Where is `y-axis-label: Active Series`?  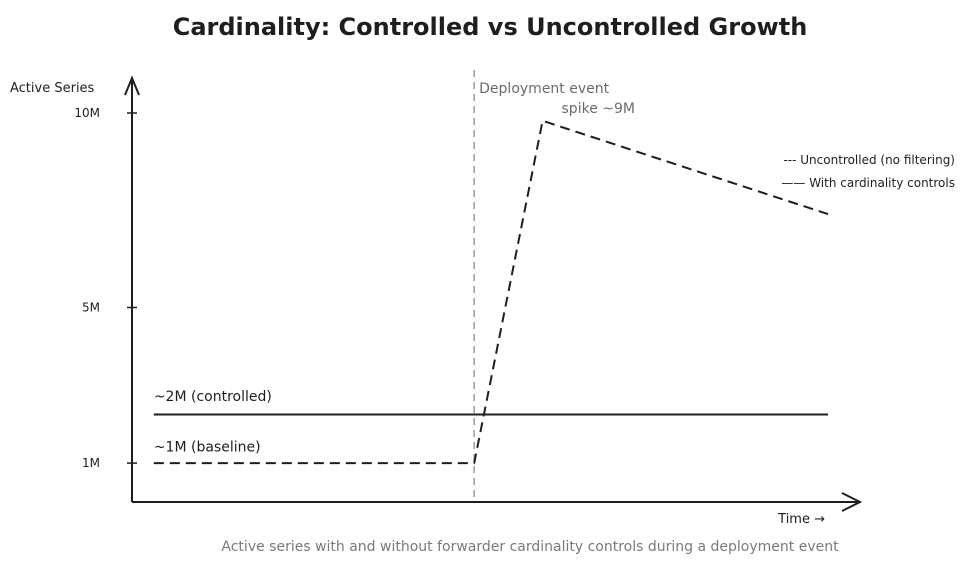 y-axis-label: Active Series is located at coordinates (52, 88).